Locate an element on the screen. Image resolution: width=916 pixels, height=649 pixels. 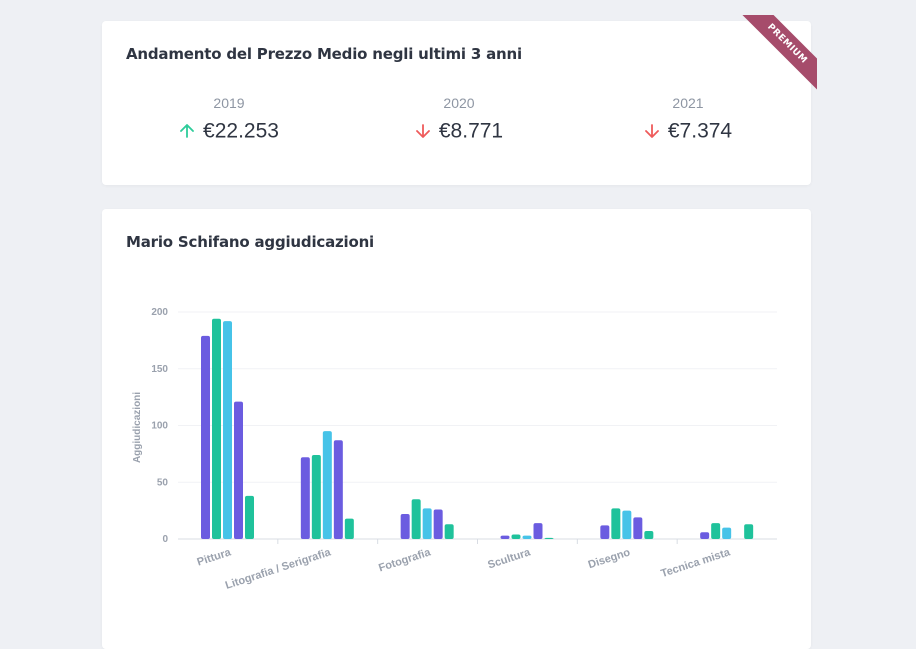
x-tick-label: Litografia / Serigrafia is located at coordinates (278, 569).